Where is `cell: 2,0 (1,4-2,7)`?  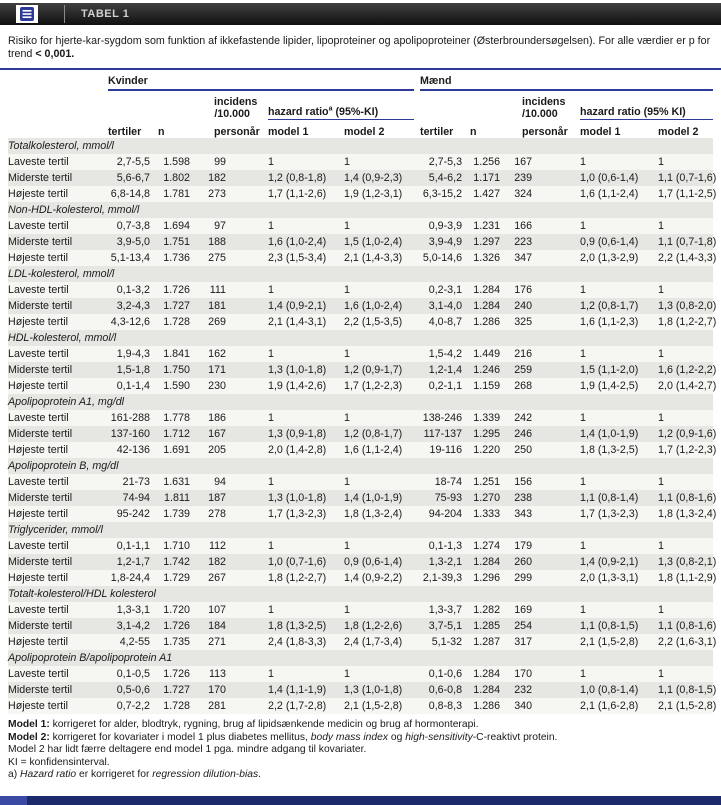
cell: 2,0 (1,4-2,7) is located at coordinates (687, 386).